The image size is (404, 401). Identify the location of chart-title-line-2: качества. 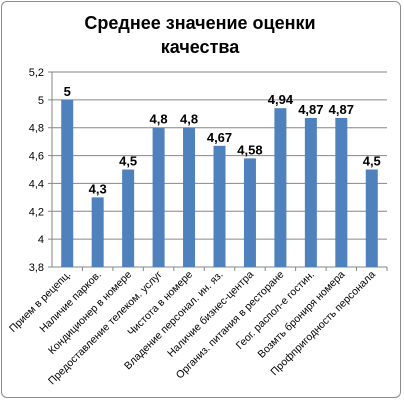
(200, 47).